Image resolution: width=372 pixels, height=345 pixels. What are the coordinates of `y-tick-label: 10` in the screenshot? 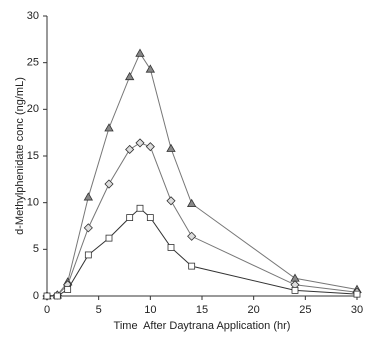 It's located at (33, 203).